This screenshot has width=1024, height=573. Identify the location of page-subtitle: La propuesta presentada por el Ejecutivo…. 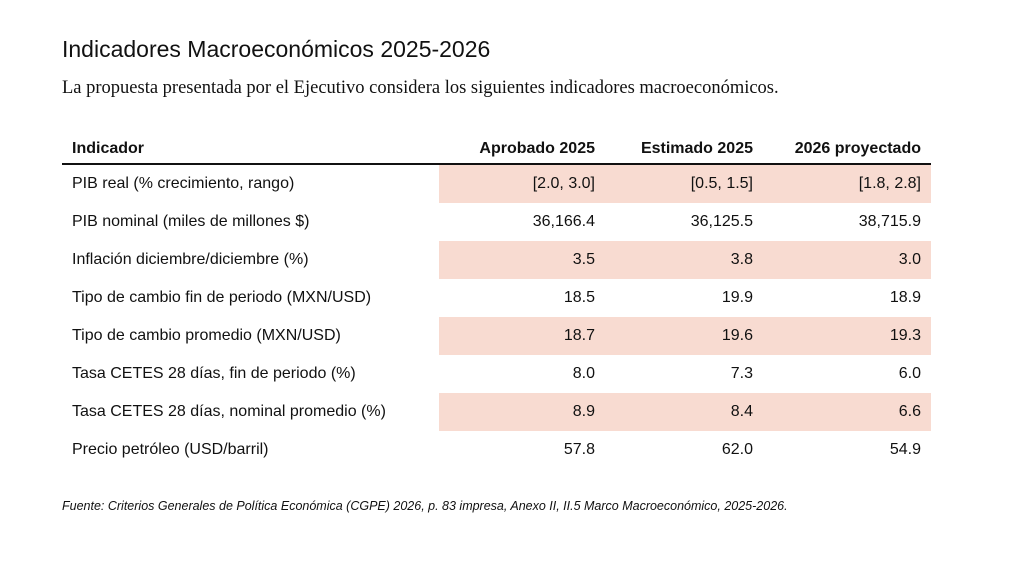
(420, 88).